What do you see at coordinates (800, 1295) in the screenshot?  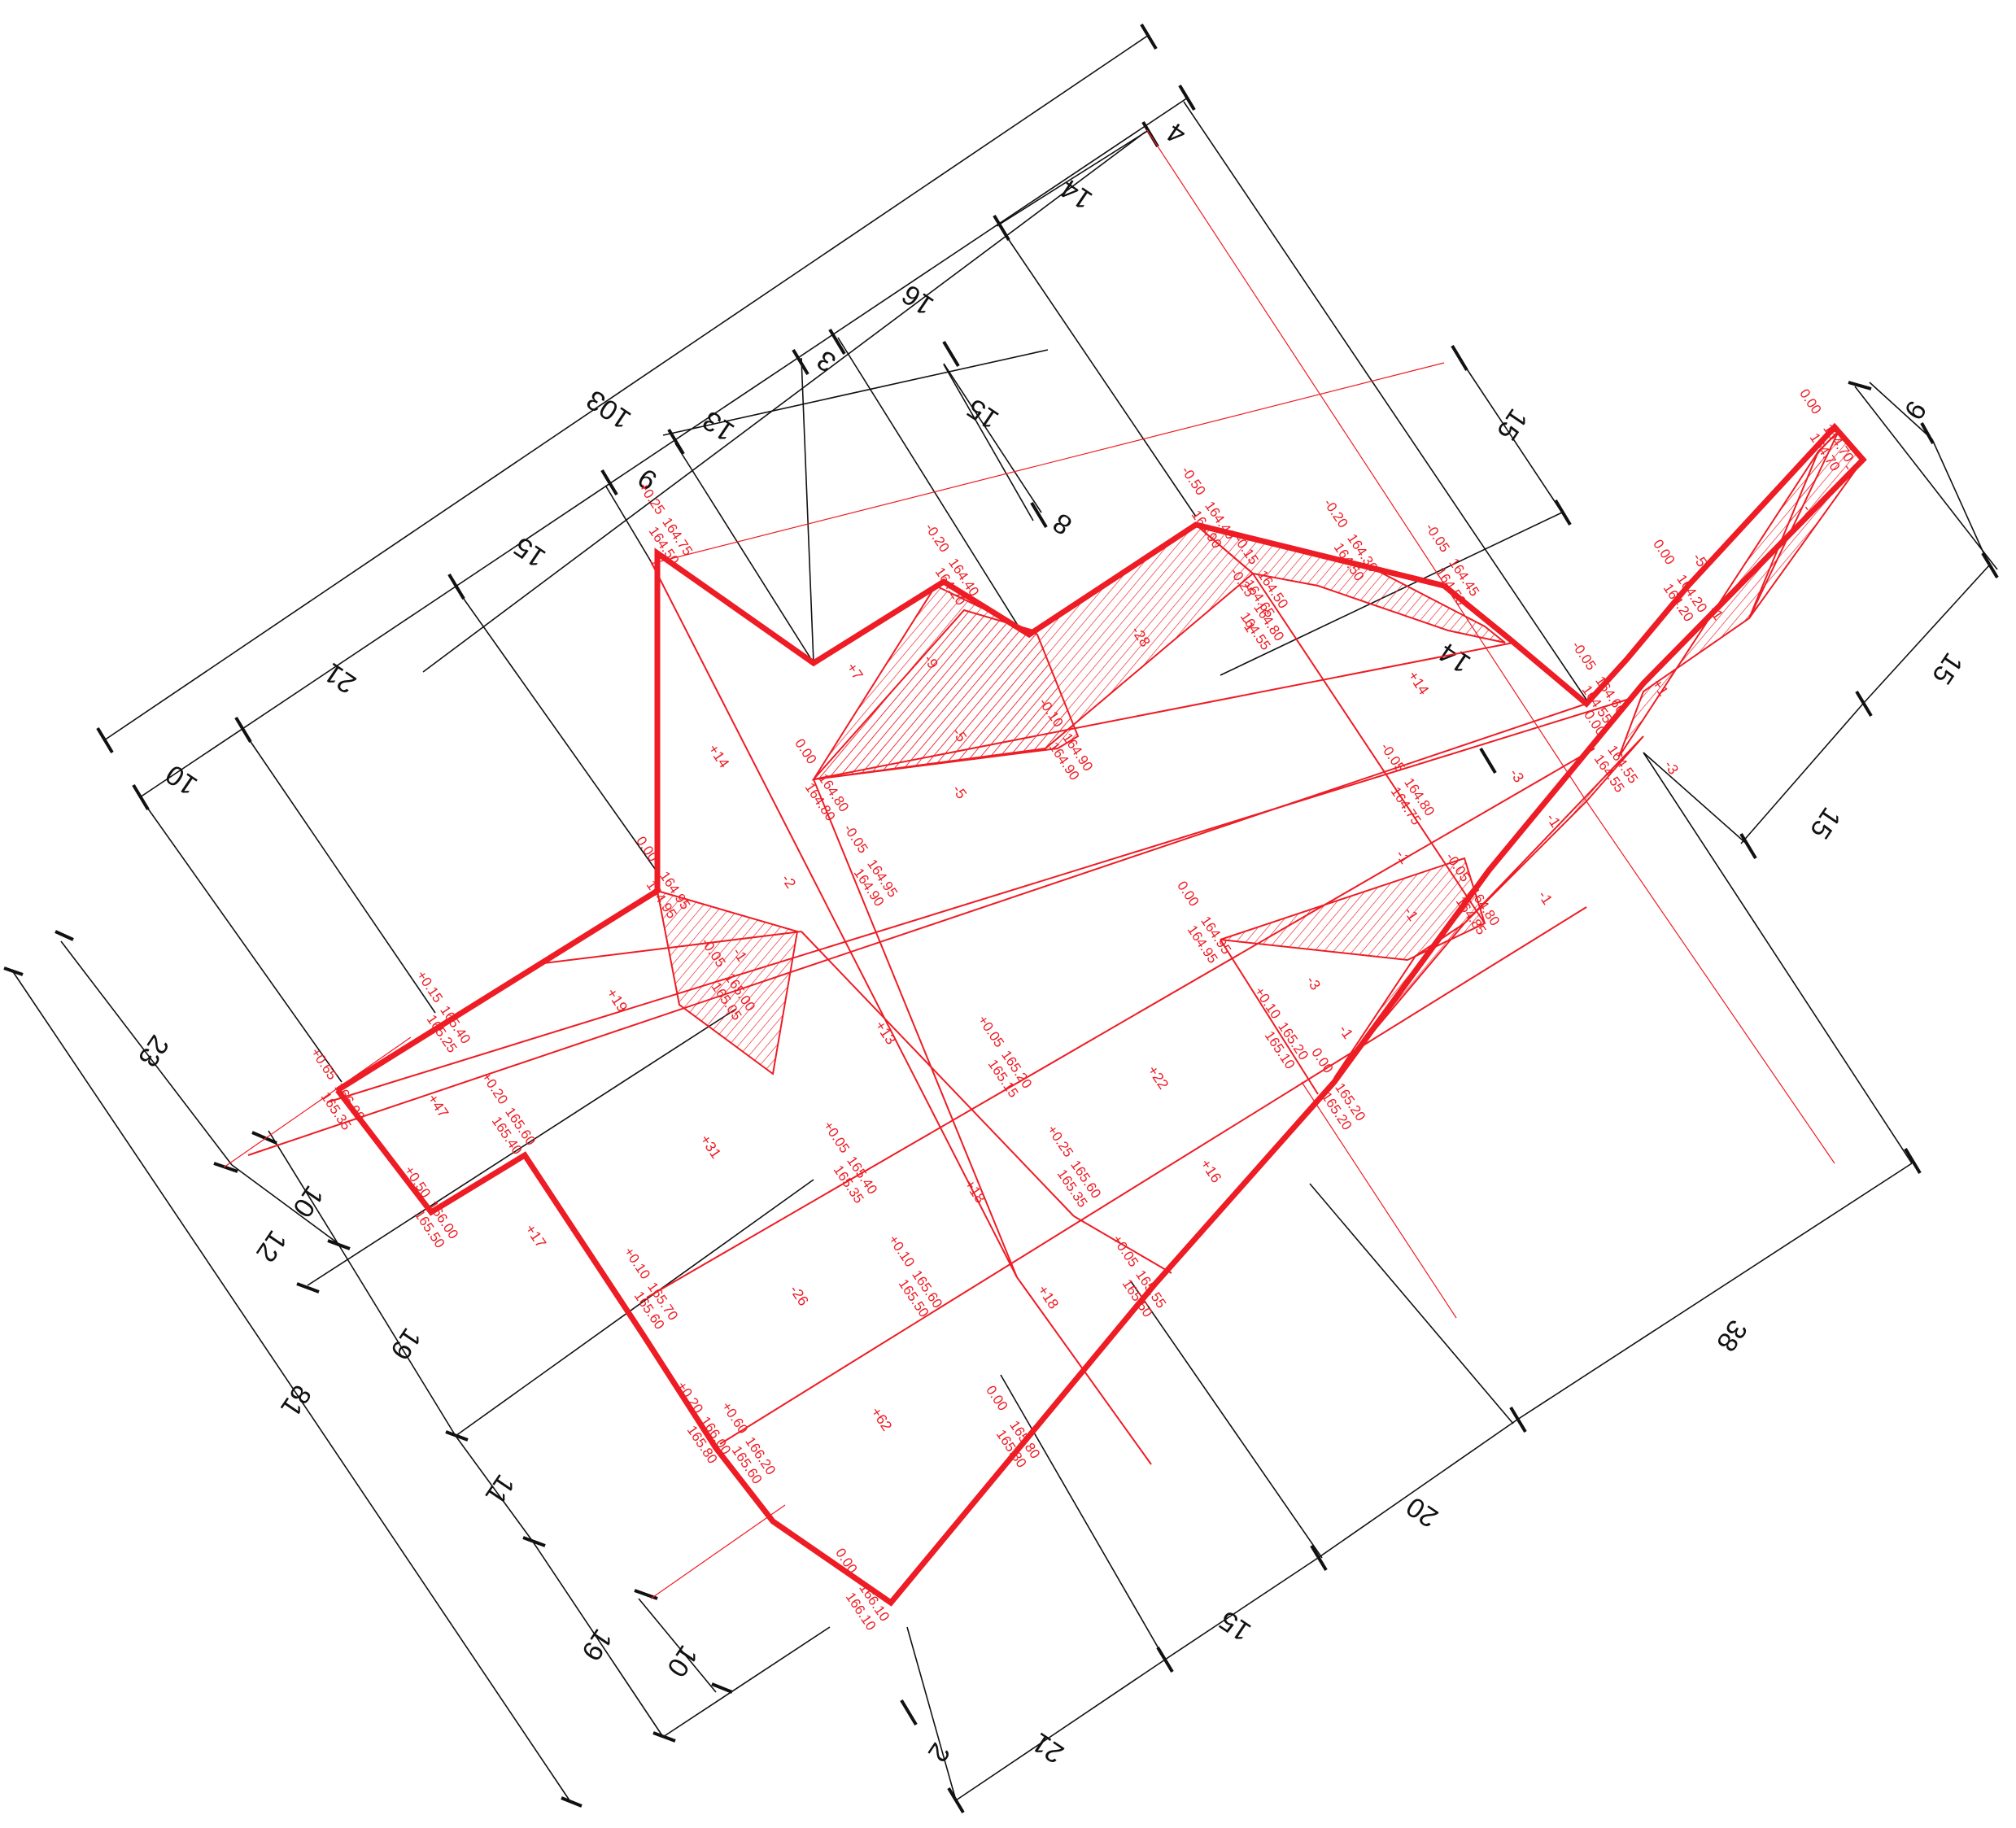 I see `volume-label: -26` at bounding box center [800, 1295].